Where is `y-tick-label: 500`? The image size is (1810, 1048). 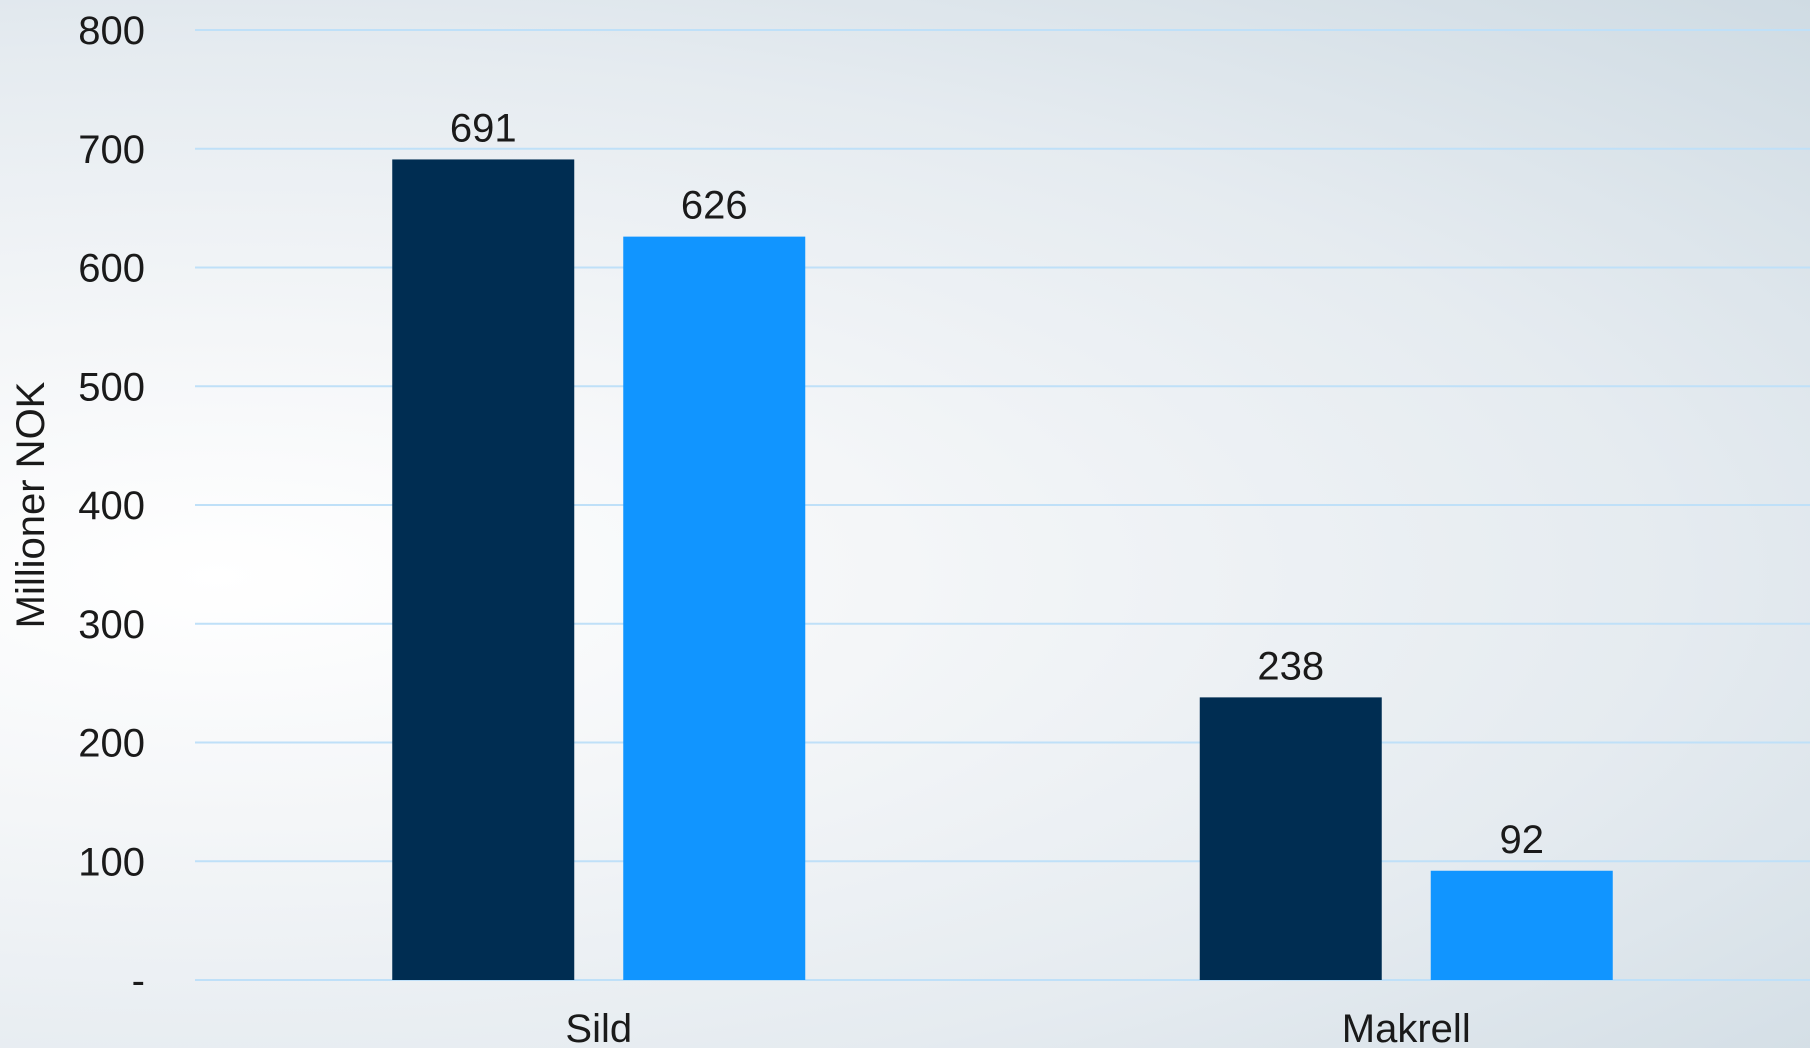 y-tick-label: 500 is located at coordinates (111, 387).